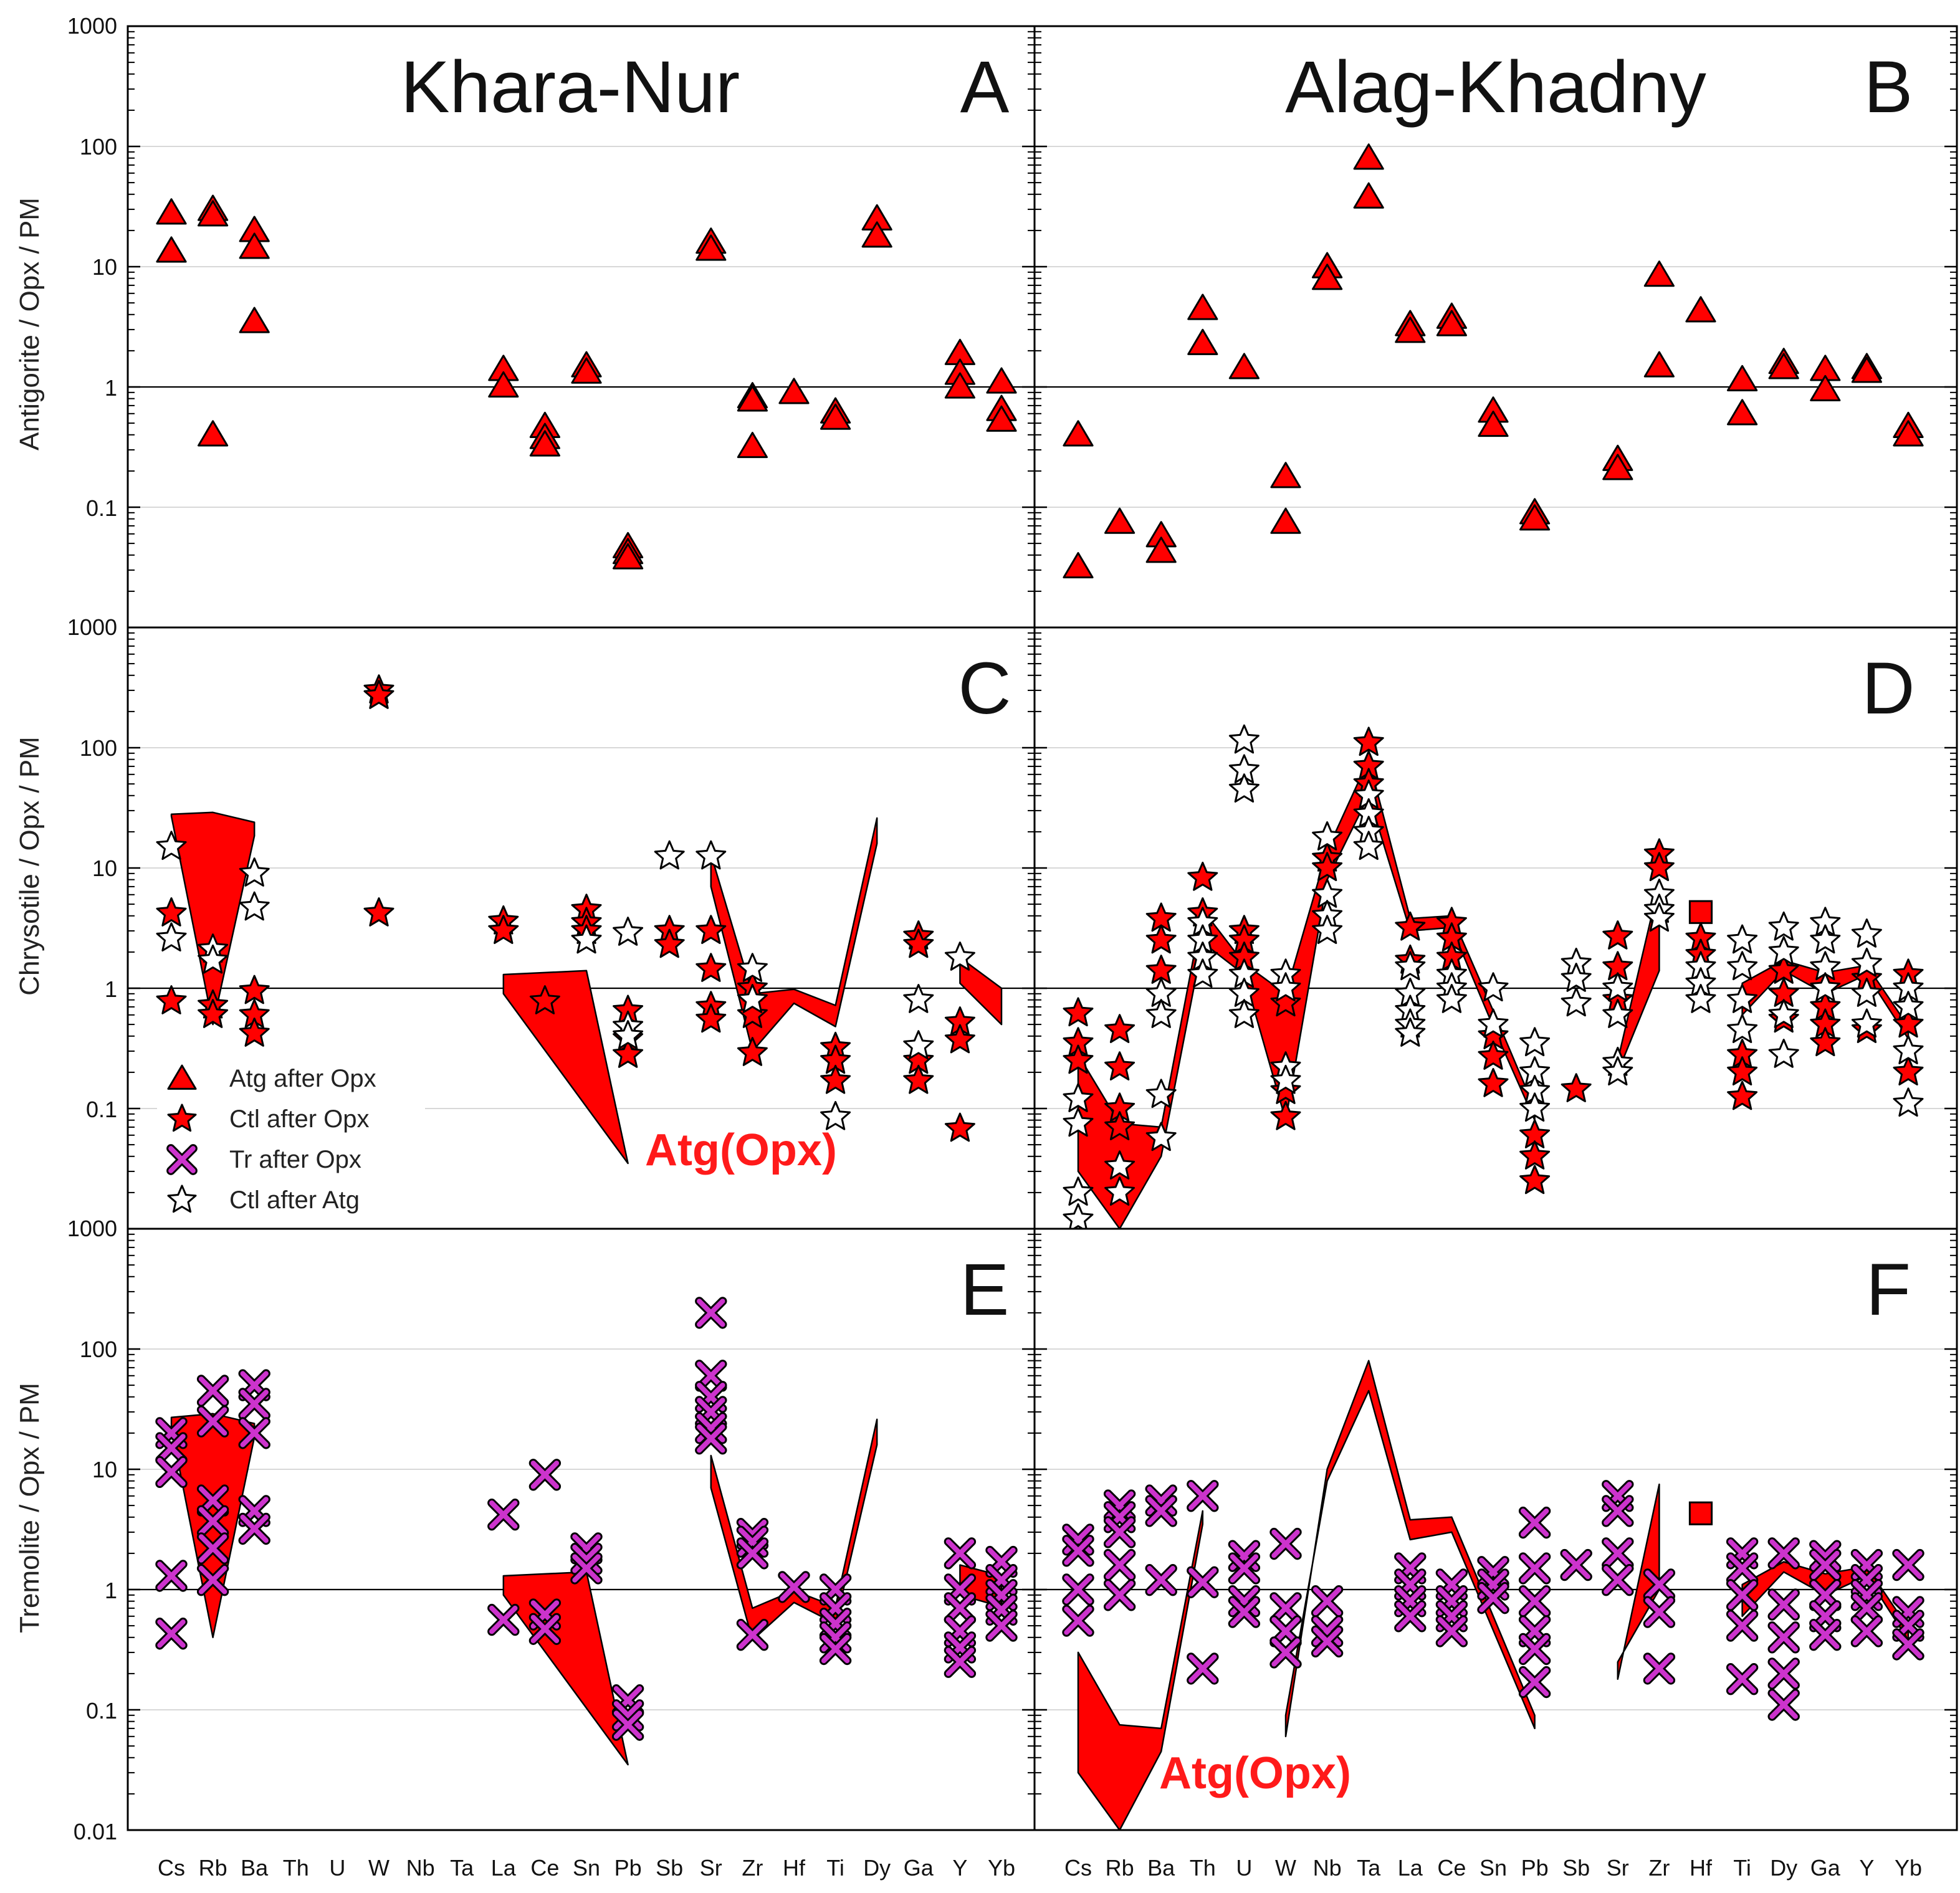 Image resolution: width=1960 pixels, height=1893 pixels. Describe the element at coordinates (1410, 1868) in the screenshot. I see `x-label-la: La` at that location.